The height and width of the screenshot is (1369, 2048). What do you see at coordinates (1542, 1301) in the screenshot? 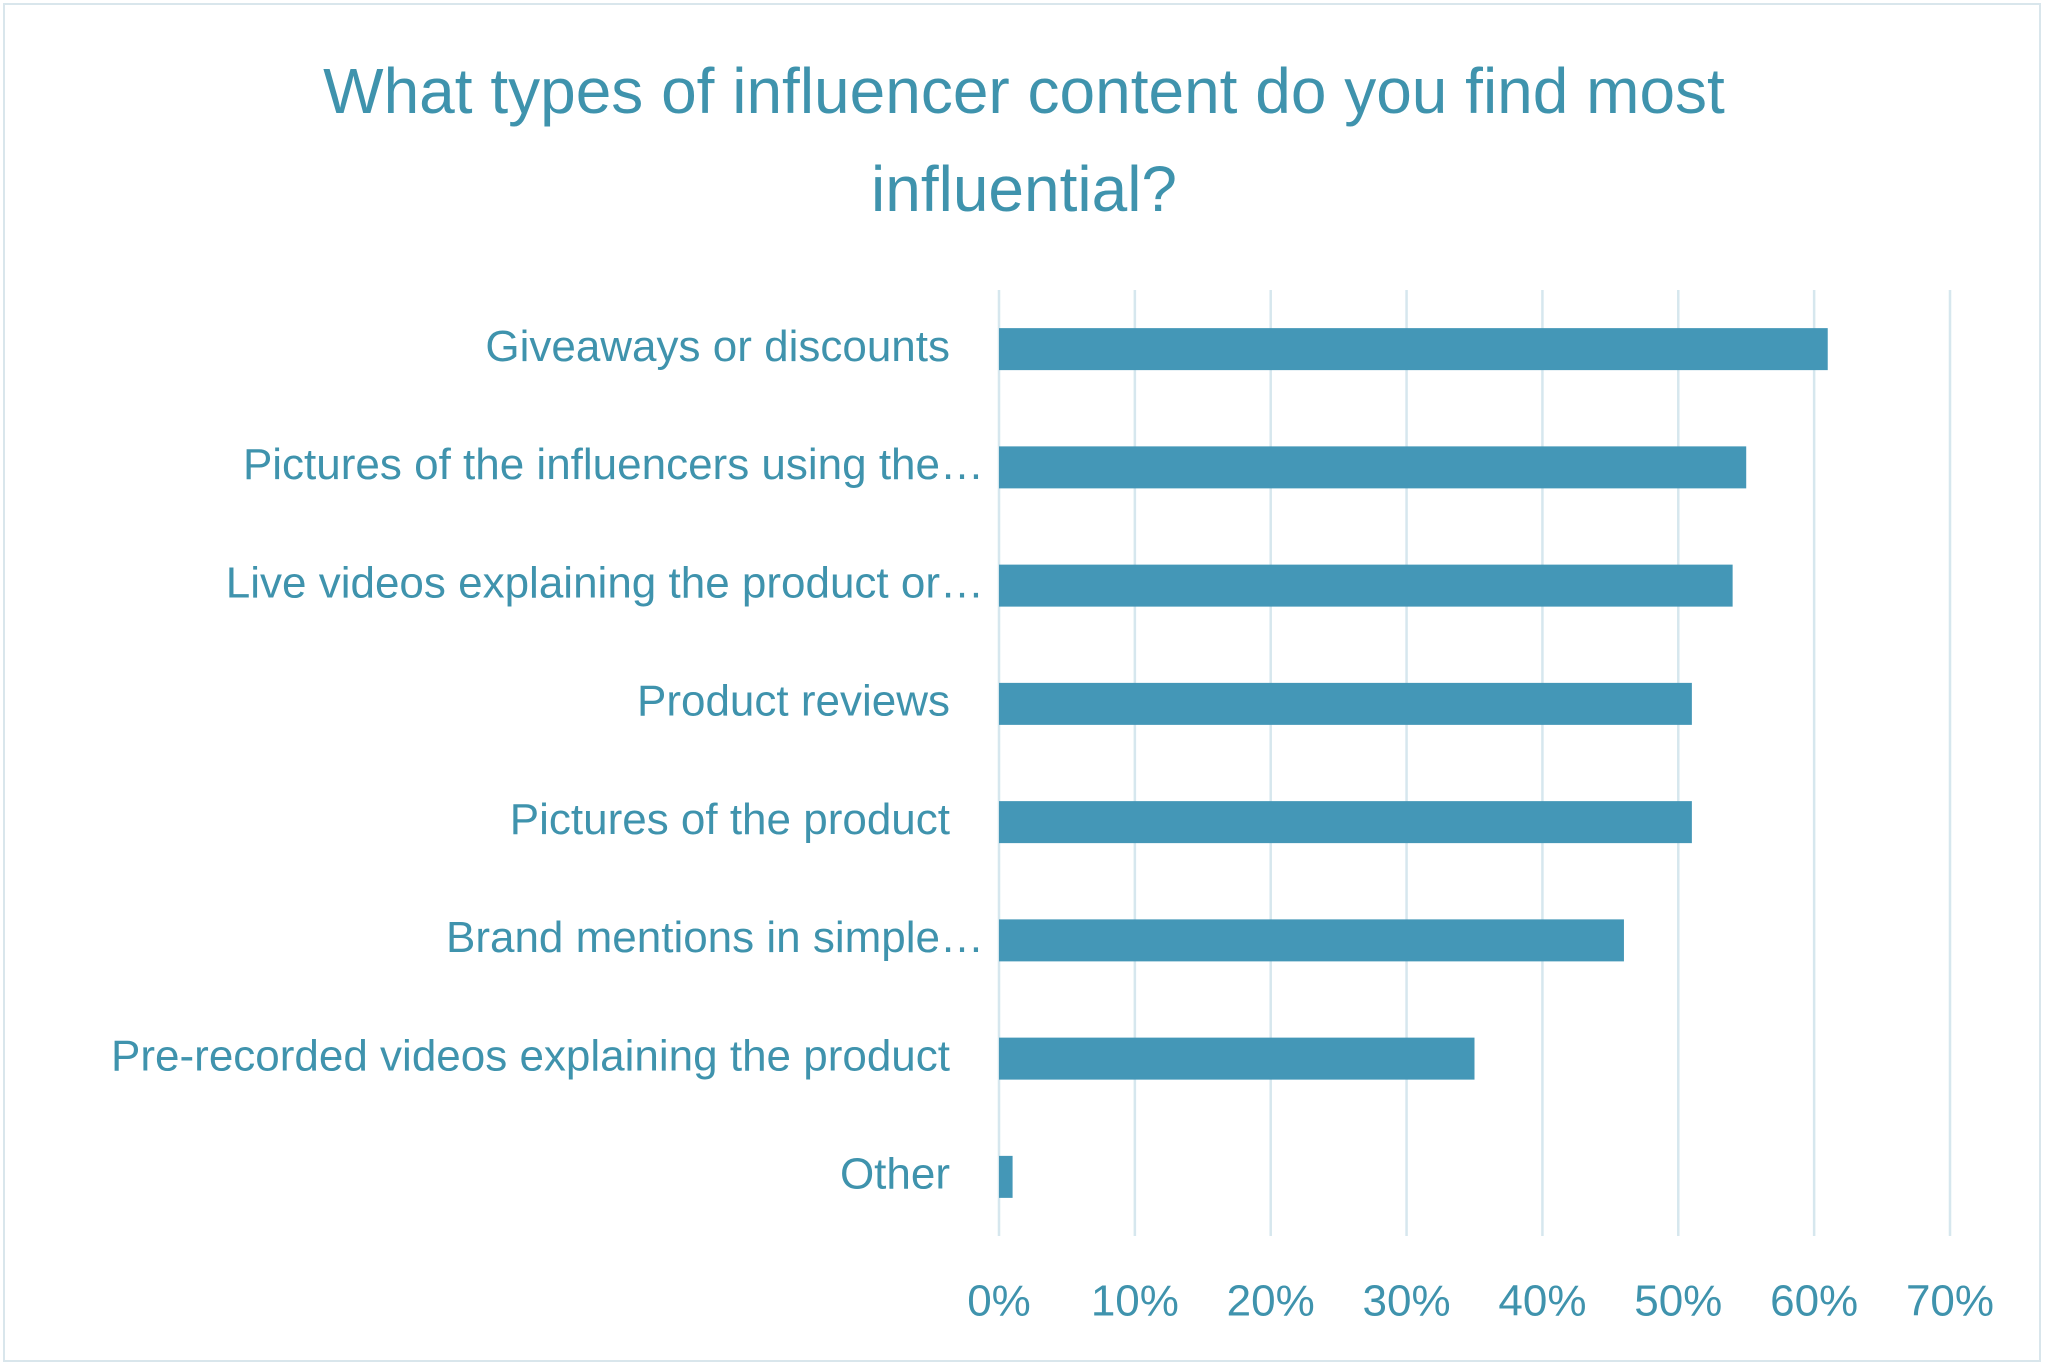
I see `x-tick-label: 40%` at bounding box center [1542, 1301].